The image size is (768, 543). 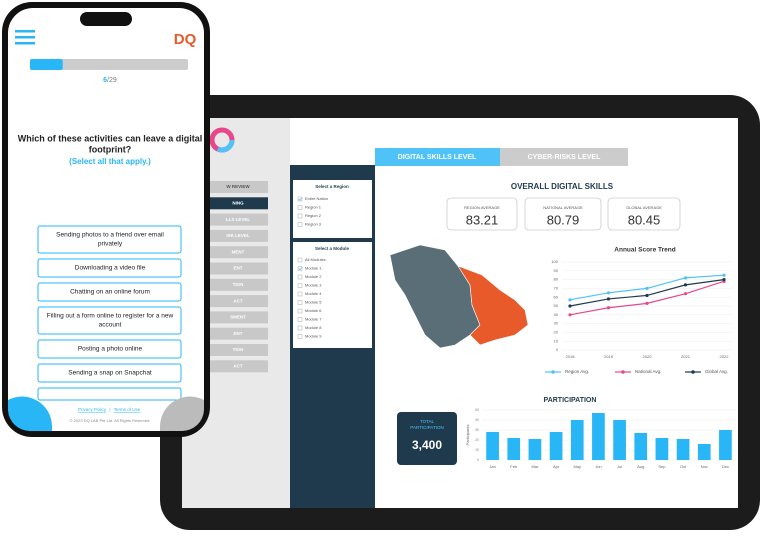 I want to click on y-axis-label: Participants, so click(x=467, y=435).